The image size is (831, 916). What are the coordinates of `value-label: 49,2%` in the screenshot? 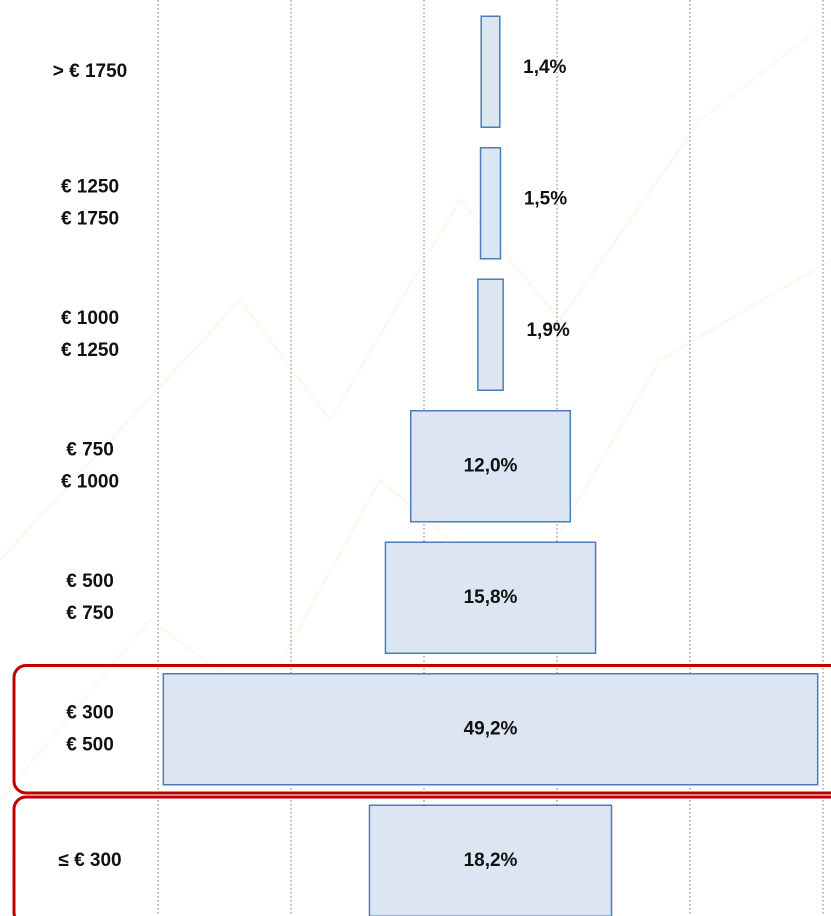 It's located at (491, 728).